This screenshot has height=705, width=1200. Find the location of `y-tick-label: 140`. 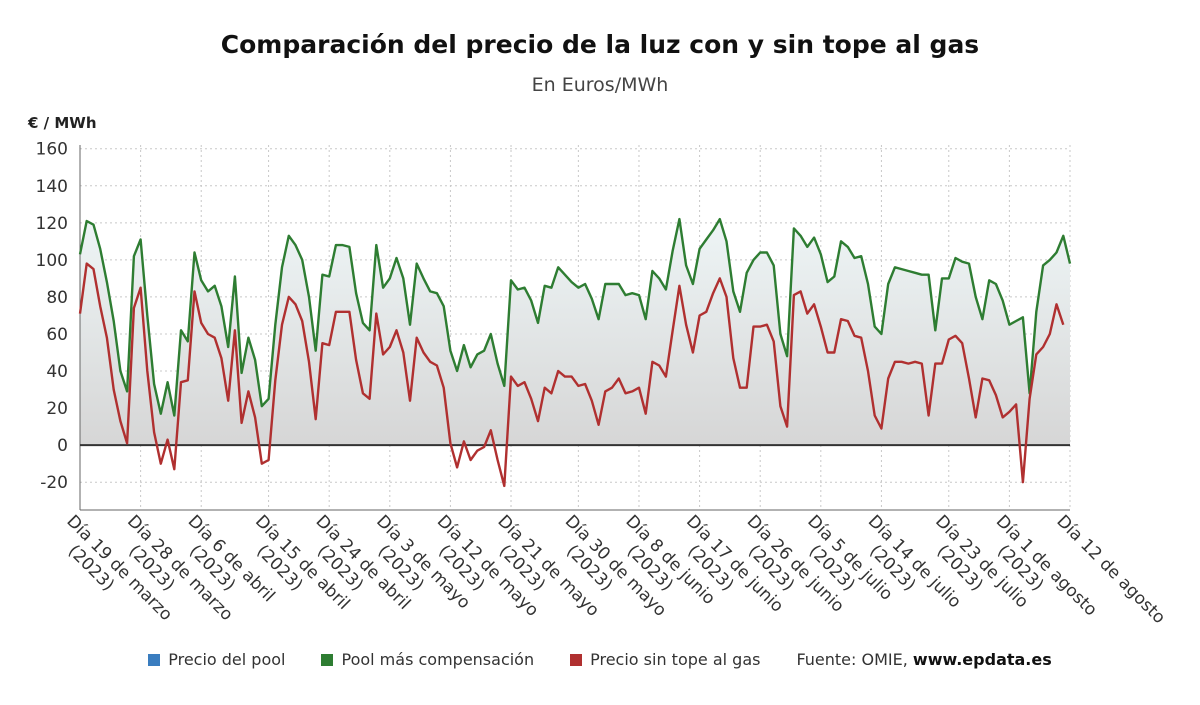

y-tick-label: 140 is located at coordinates (52, 187).